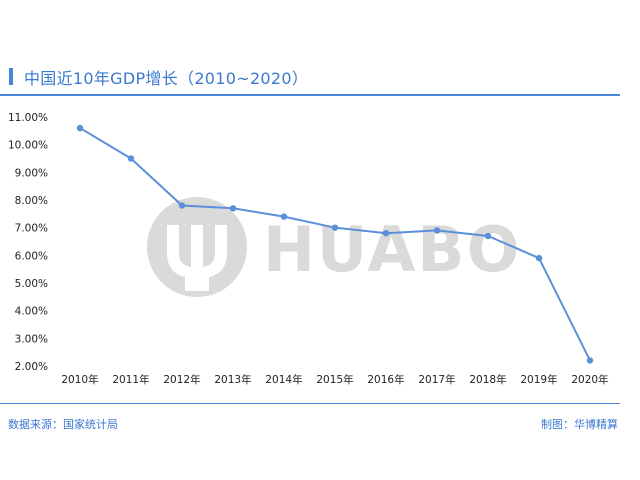  What do you see at coordinates (79, 379) in the screenshot?
I see `x-tick-label: 2010年` at bounding box center [79, 379].